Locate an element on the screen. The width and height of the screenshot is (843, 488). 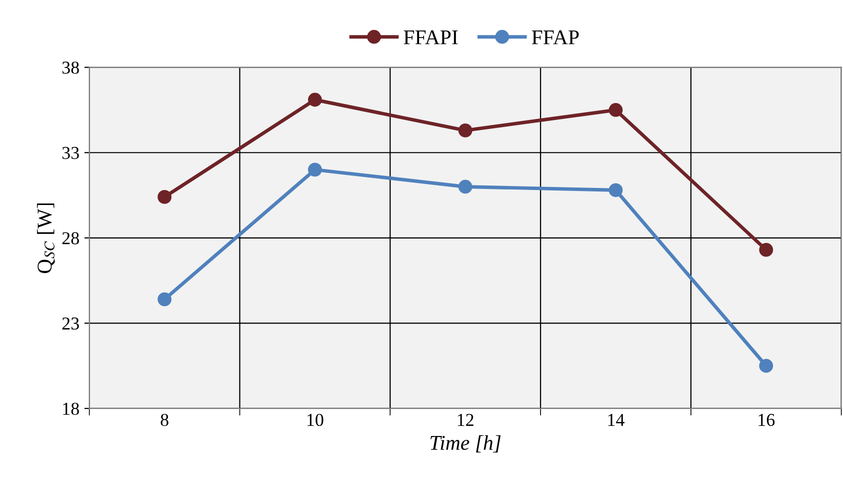
y-tick-label: 23 is located at coordinates (70, 323).